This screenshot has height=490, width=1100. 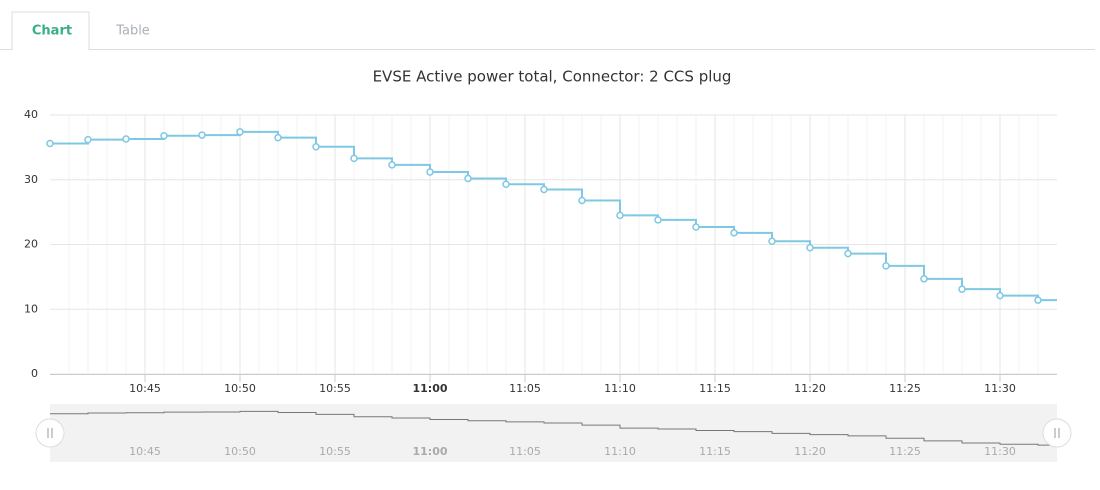 What do you see at coordinates (715, 451) in the screenshot?
I see `navigator-tick-label: 11:15` at bounding box center [715, 451].